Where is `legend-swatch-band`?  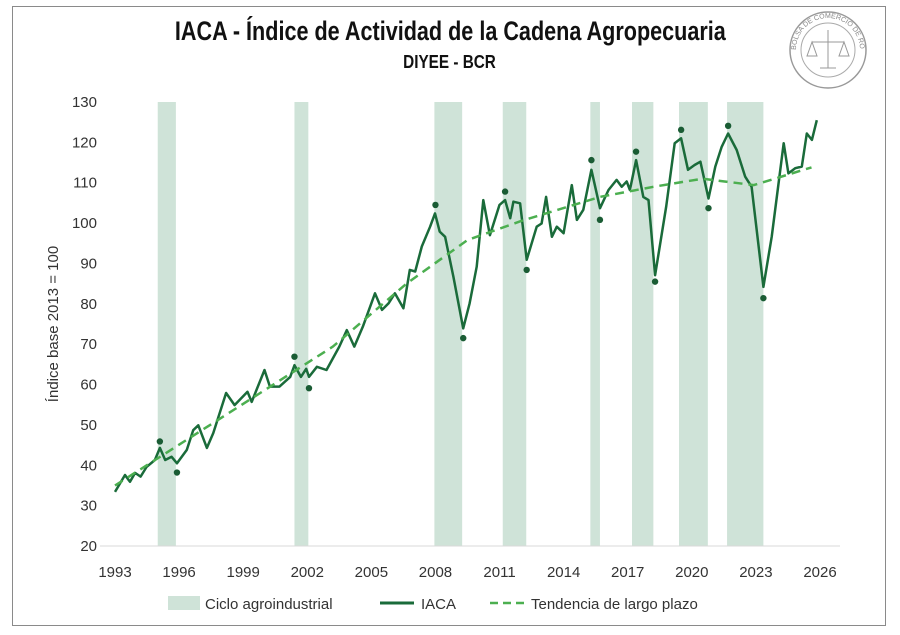
legend-swatch-band is located at coordinates (184, 603).